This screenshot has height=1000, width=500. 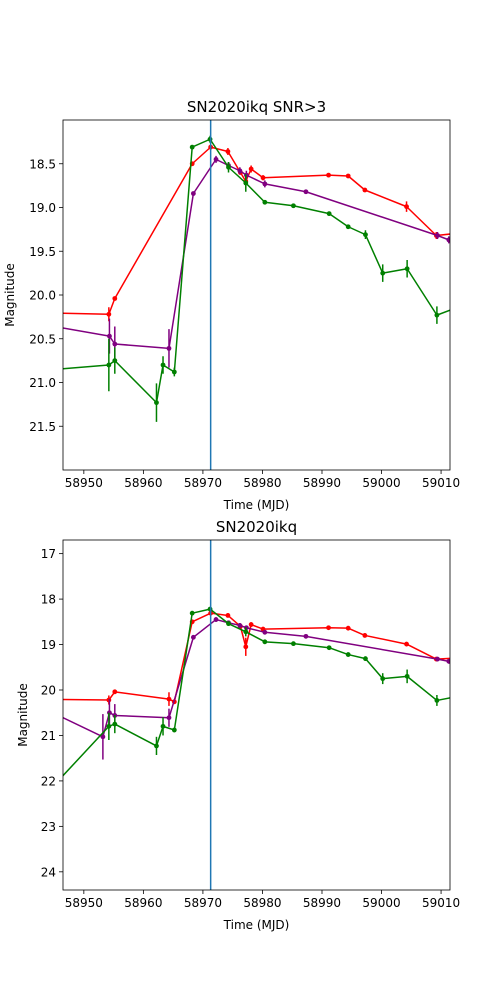 I want to click on y-tick-label: 17, so click(x=48, y=554).